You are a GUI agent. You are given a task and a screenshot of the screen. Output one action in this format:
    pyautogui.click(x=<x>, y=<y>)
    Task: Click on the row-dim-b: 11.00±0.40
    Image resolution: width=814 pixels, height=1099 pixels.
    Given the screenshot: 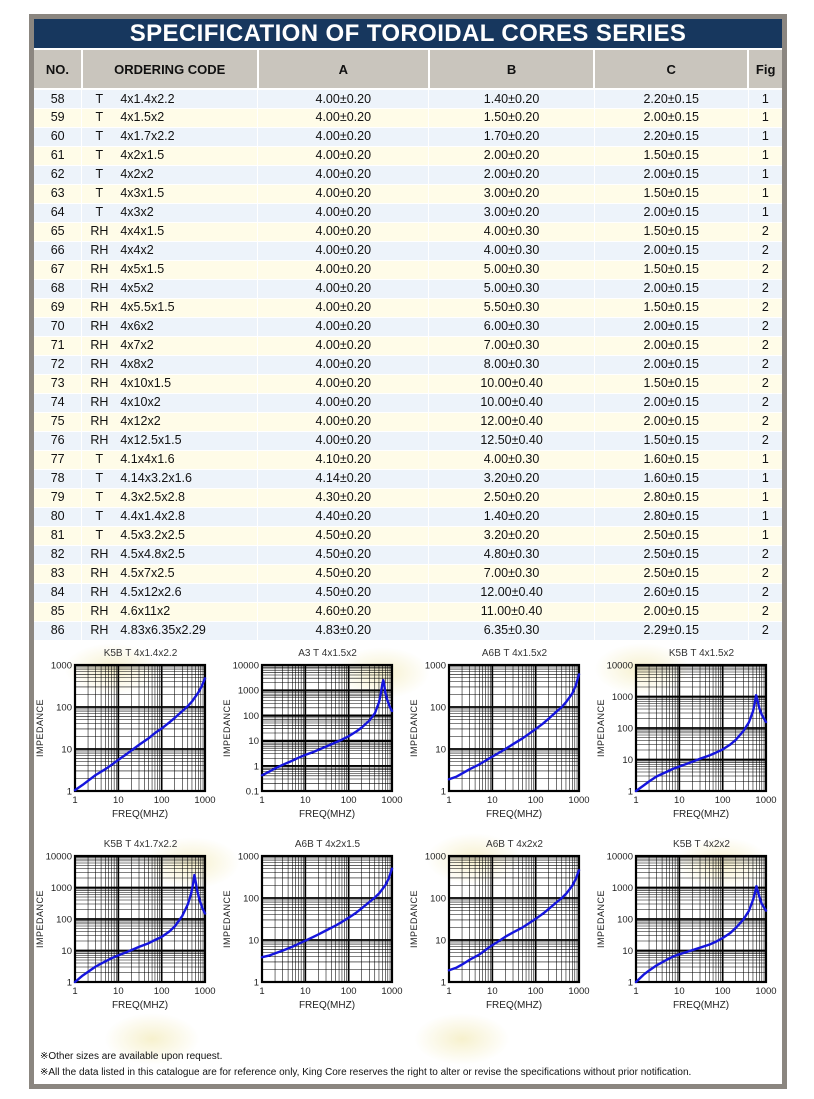 What is the action you would take?
    pyautogui.click(x=511, y=612)
    